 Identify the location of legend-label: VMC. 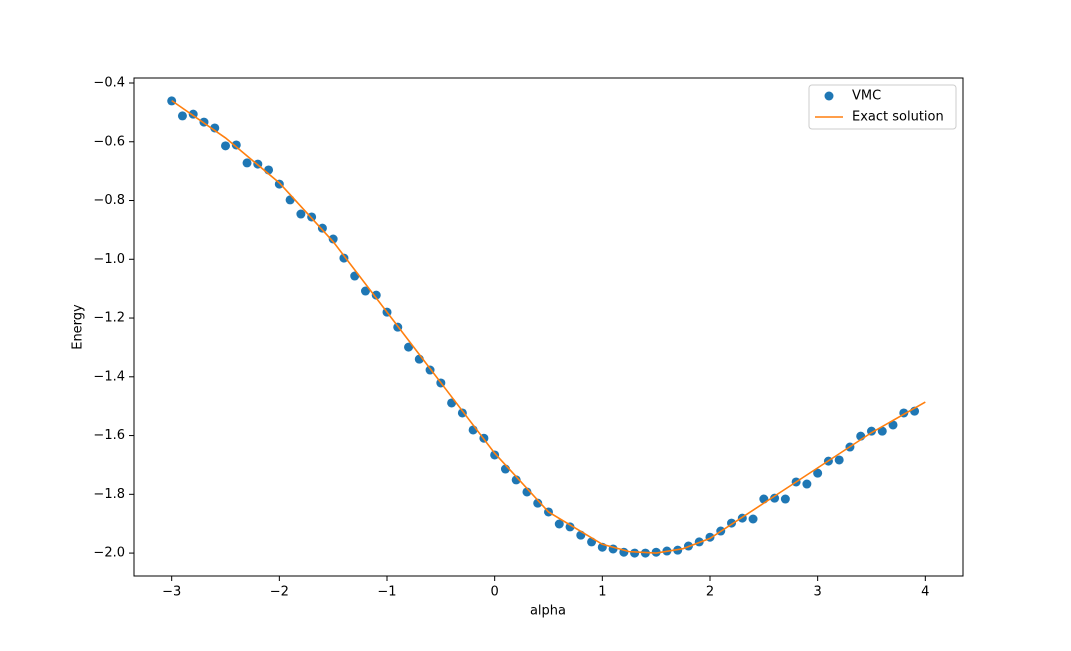
(866, 96).